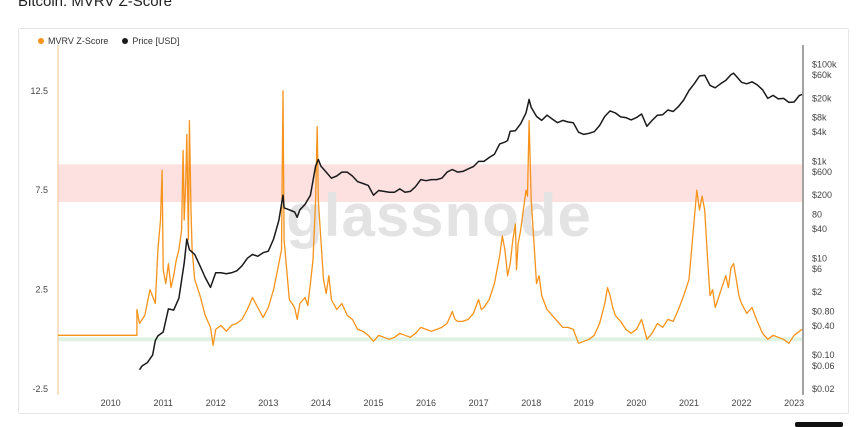 The width and height of the screenshot is (865, 427). Describe the element at coordinates (819, 132) in the screenshot. I see `y-right-tick-label: $4k` at that location.